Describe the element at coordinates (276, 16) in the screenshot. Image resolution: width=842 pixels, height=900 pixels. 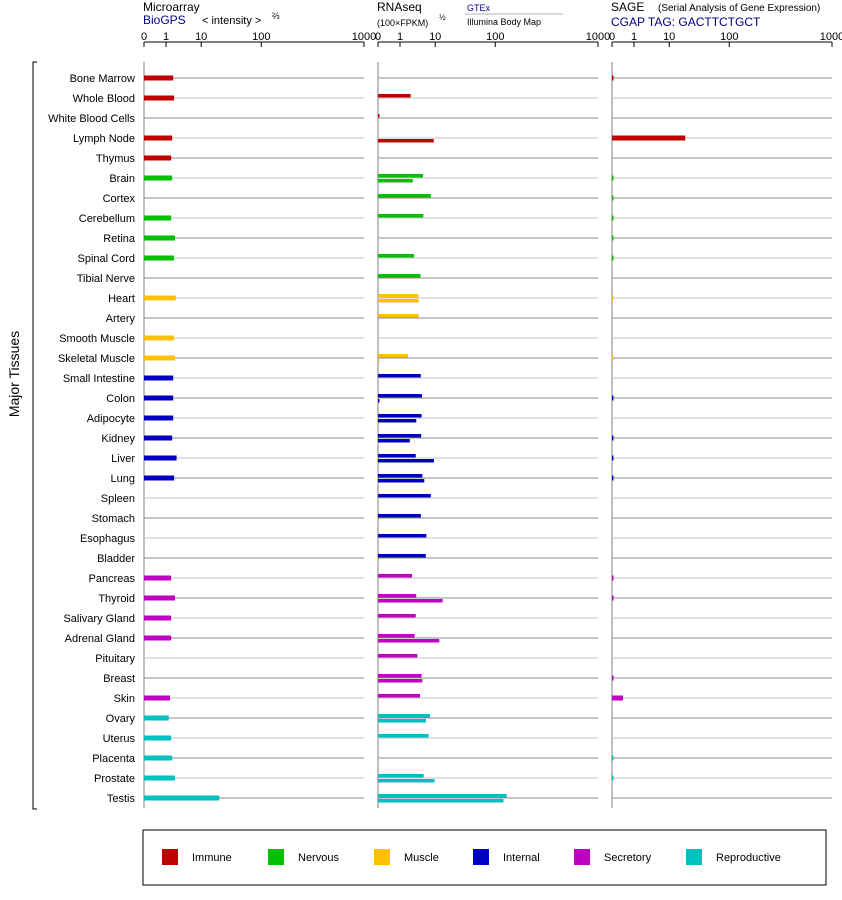
I see `microarray-unit-exponent: ⅔` at that location.